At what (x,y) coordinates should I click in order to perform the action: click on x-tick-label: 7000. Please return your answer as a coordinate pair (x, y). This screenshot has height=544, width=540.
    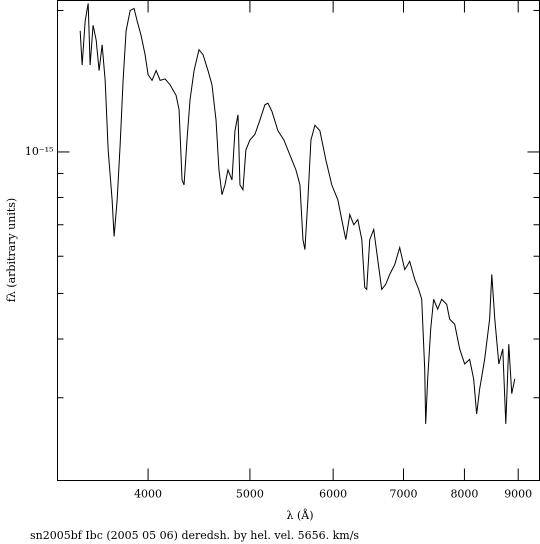
    Looking at the image, I should click on (403, 494).